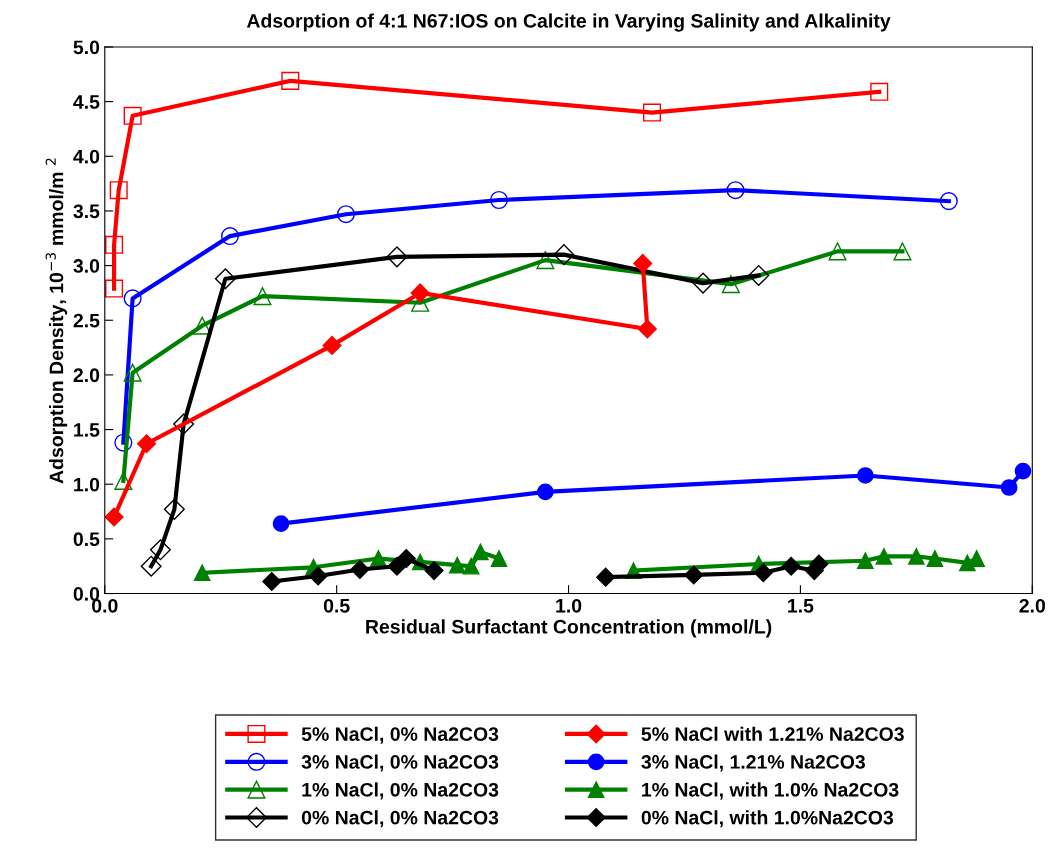 This screenshot has height=854, width=1048. Describe the element at coordinates (86, 266) in the screenshot. I see `y-tick-label: 3.0` at that location.